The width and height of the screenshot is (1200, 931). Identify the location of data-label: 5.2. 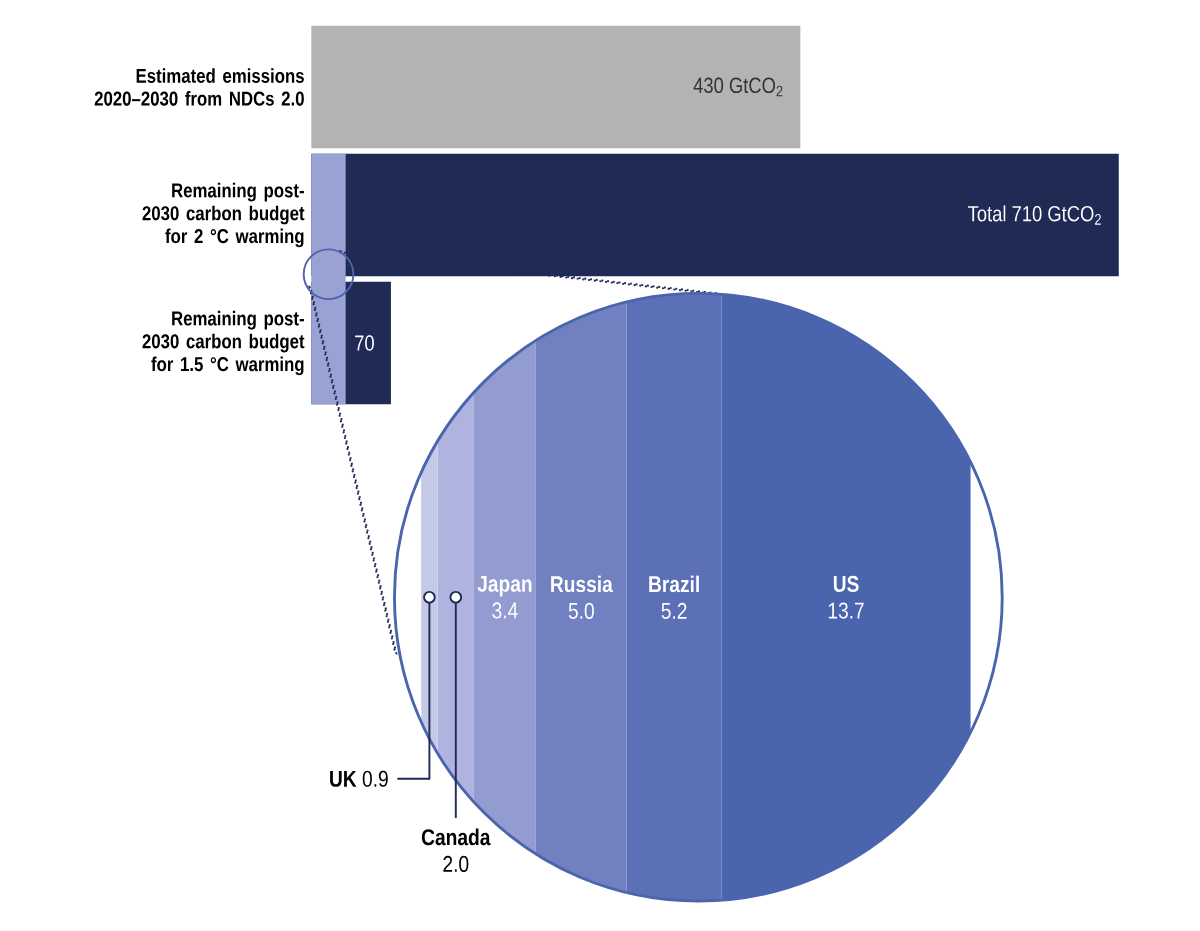
(674, 611).